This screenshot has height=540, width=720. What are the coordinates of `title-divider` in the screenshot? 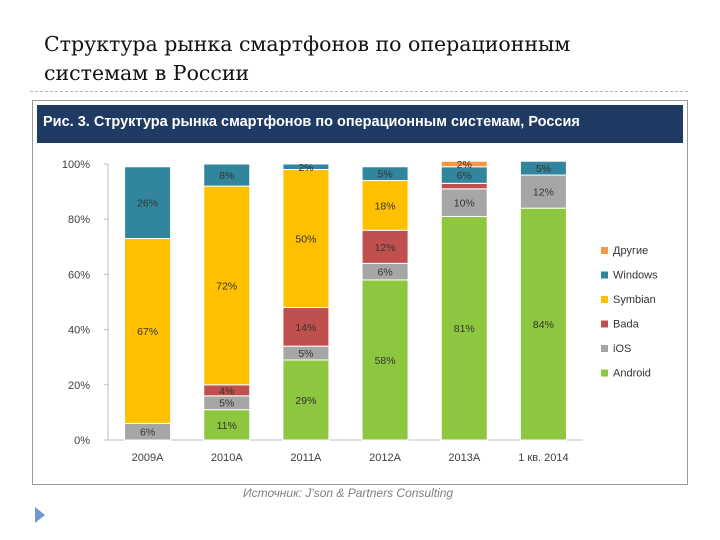 It's located at (359, 91).